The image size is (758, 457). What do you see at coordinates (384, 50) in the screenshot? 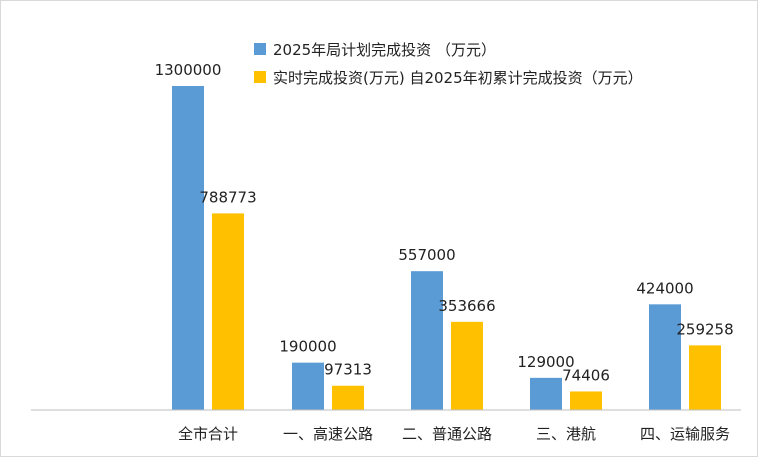
I see `legend-label-plan: 2025年局计划完成投资 （万元）` at bounding box center [384, 50].